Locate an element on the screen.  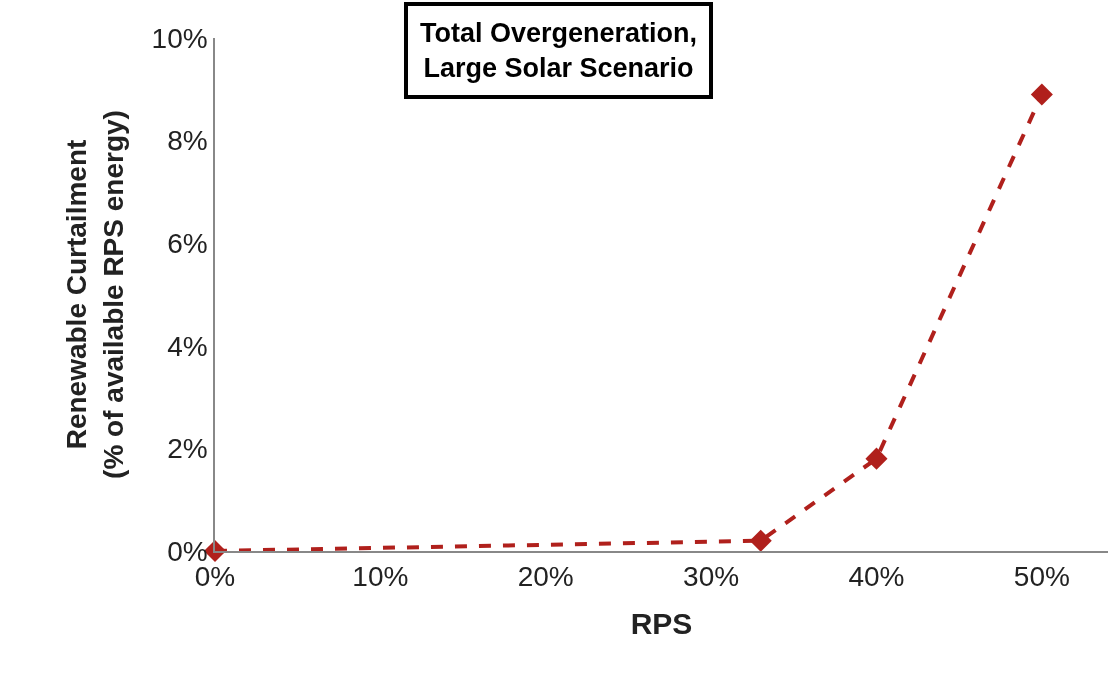
x-axis-title: RPS is located at coordinates (661, 624).